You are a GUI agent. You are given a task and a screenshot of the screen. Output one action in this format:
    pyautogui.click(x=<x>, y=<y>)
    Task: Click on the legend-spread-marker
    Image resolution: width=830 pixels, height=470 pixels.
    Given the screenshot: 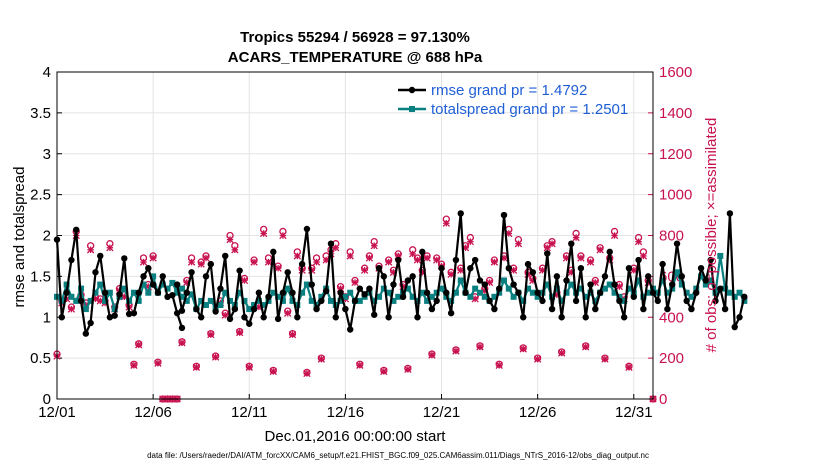 What is the action you would take?
    pyautogui.click(x=412, y=109)
    